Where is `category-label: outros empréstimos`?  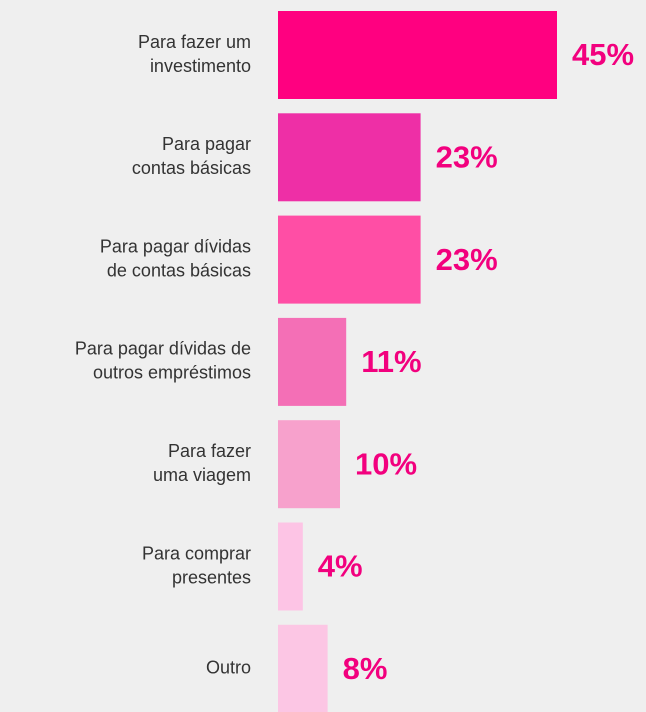
category-label: outros empréstimos is located at coordinates (172, 373).